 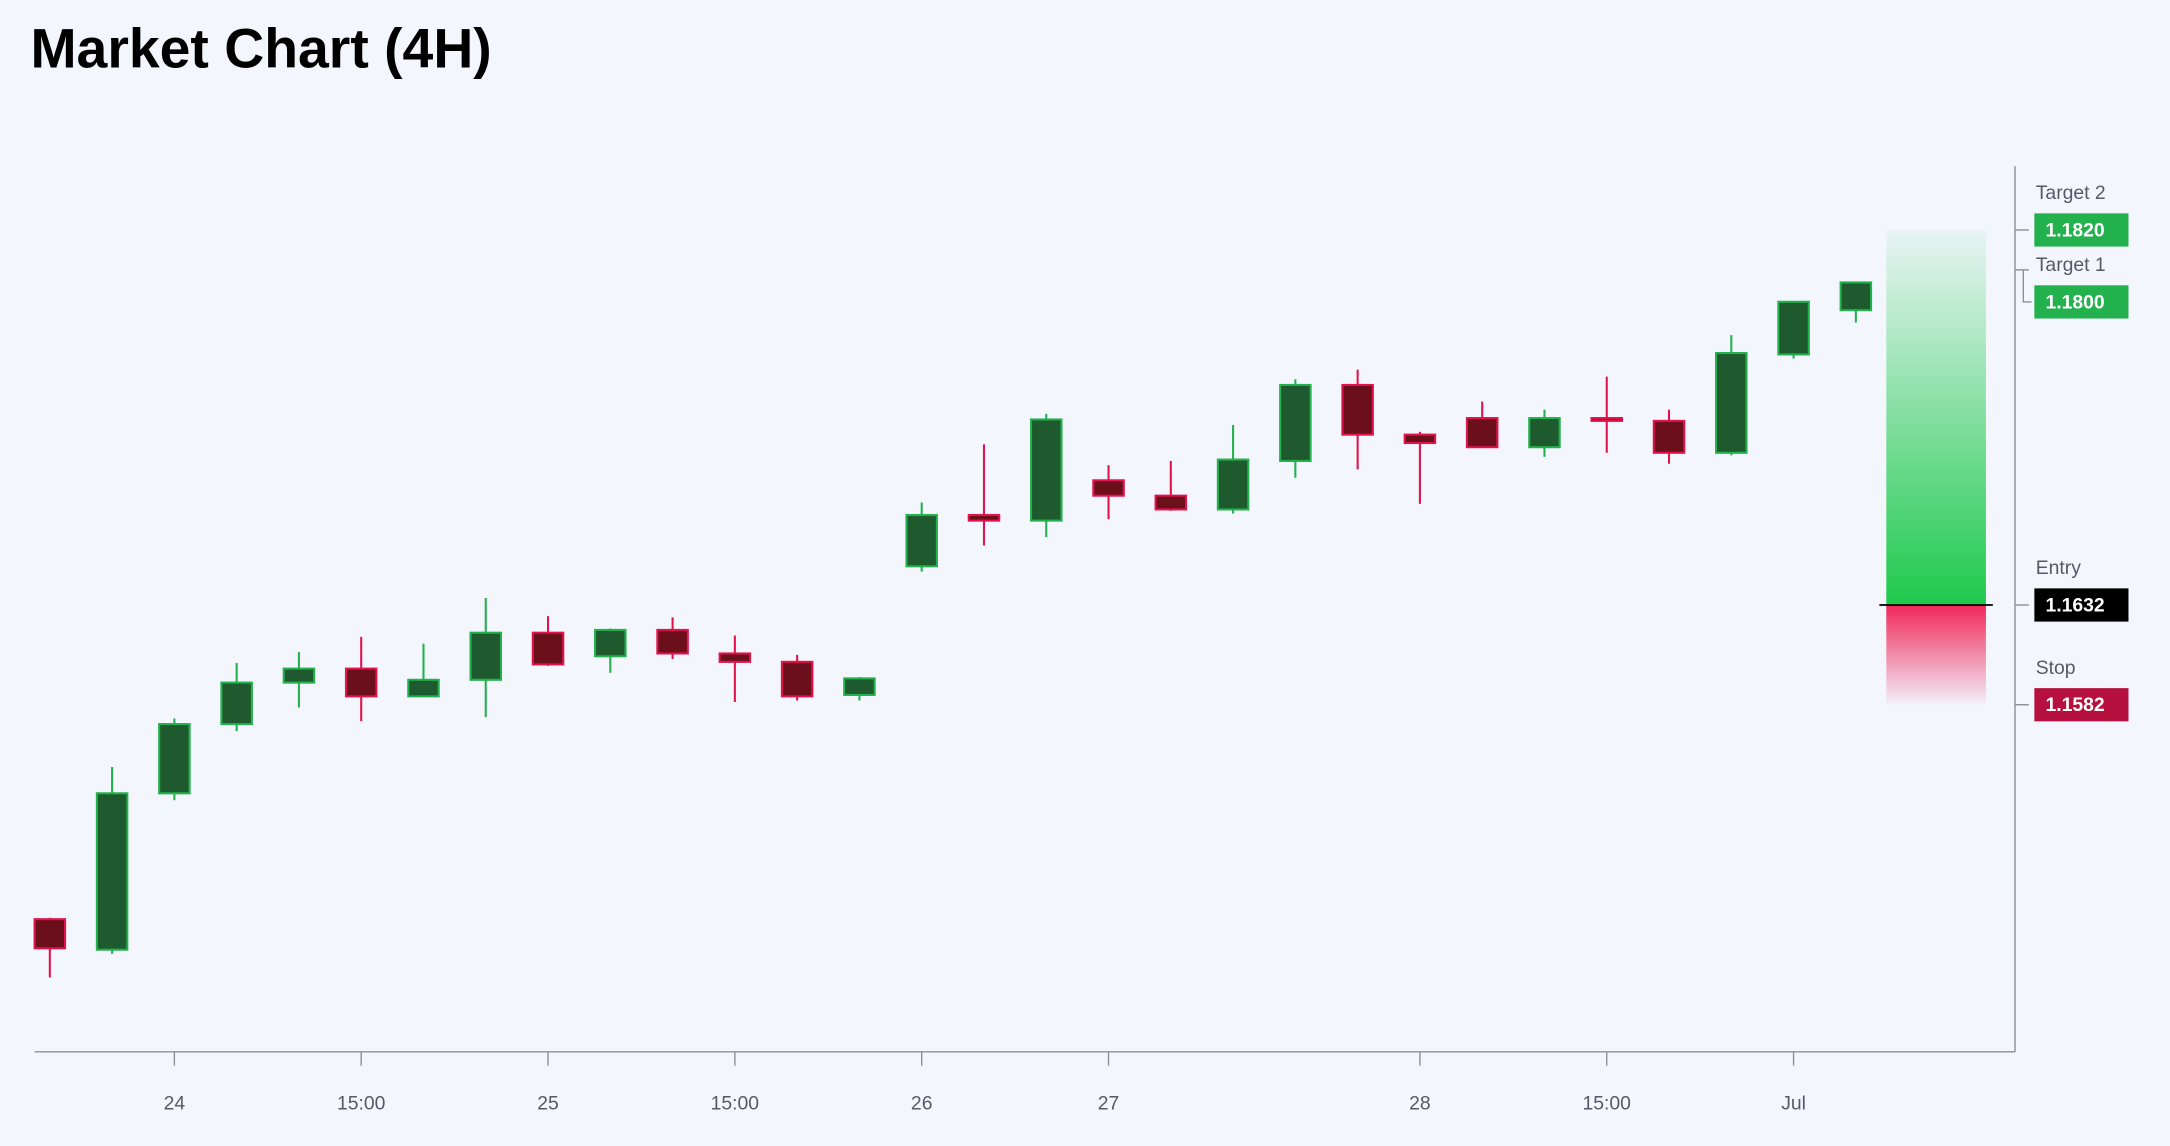 What do you see at coordinates (1109, 1104) in the screenshot?
I see `x-tick-label: 27` at bounding box center [1109, 1104].